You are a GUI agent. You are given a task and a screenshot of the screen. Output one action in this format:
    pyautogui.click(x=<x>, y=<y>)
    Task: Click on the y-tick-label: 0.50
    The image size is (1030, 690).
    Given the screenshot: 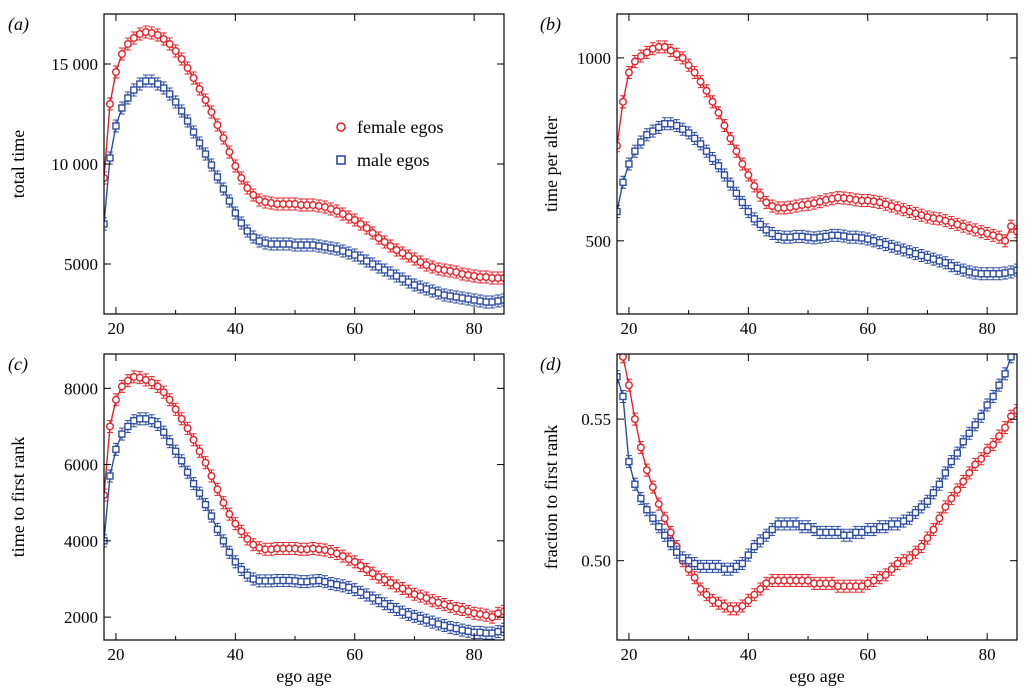 What is the action you would take?
    pyautogui.click(x=596, y=561)
    